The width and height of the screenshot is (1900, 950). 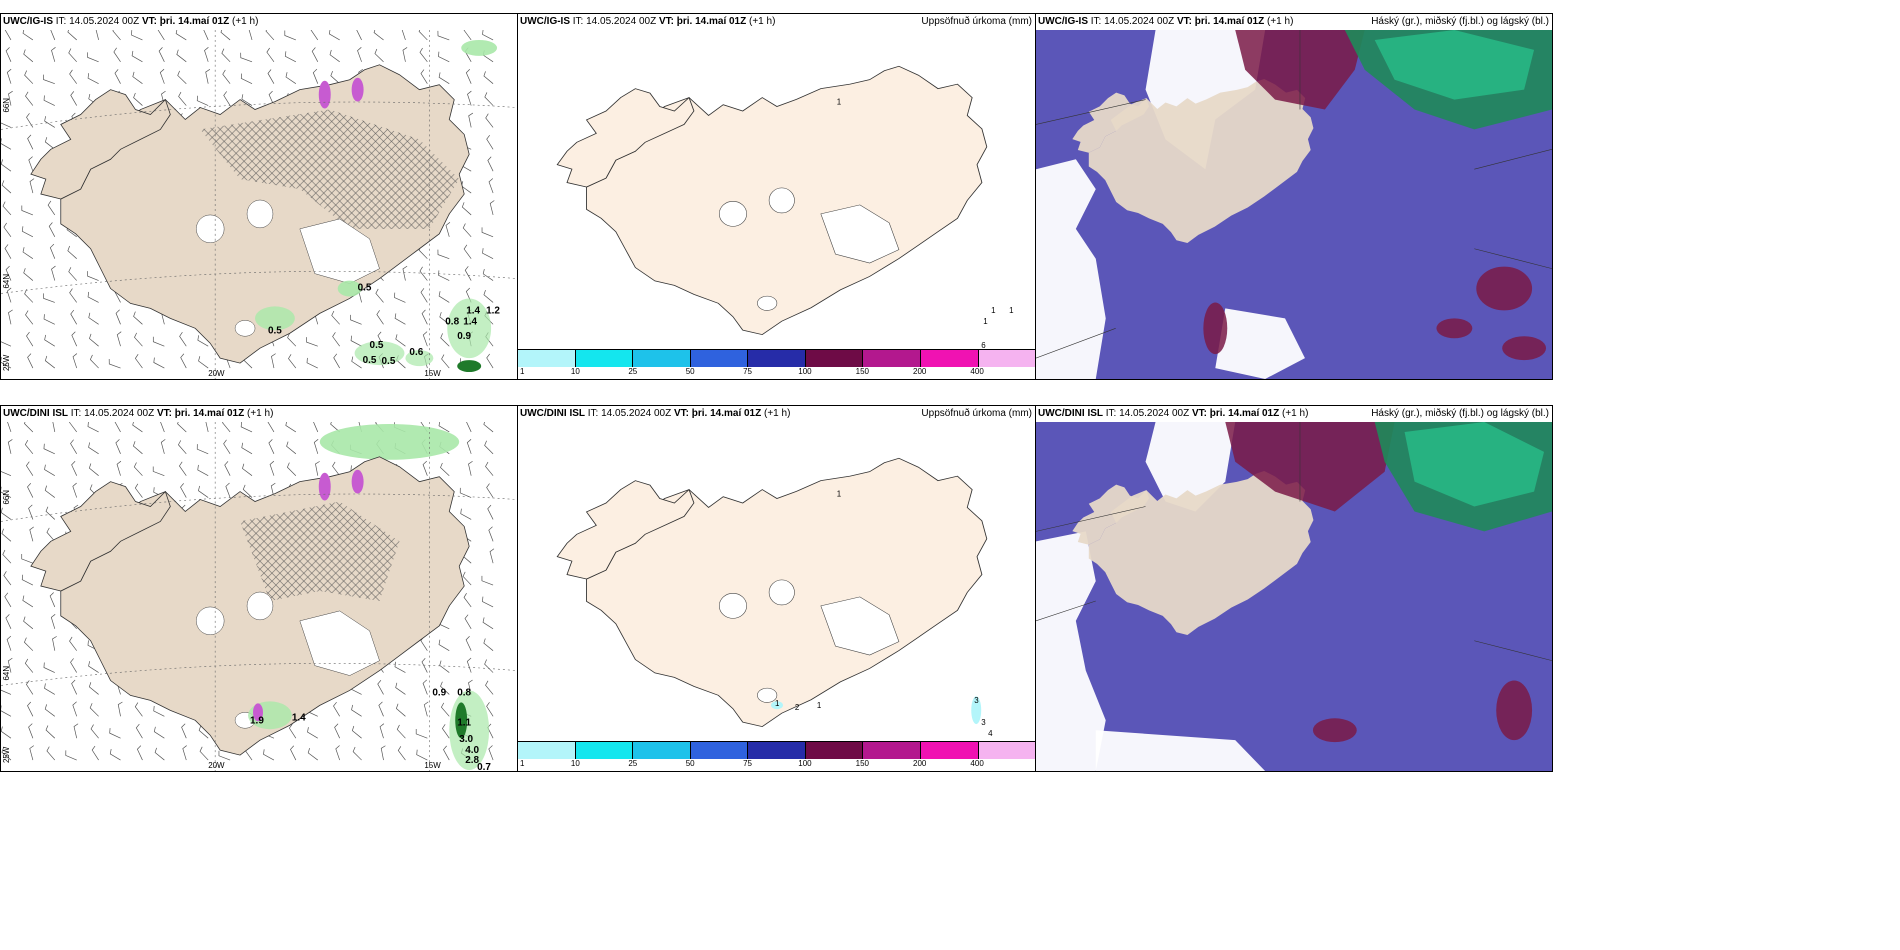 I want to click on colorbar: 1 10 25 50 75 100 150 200 400, so click(x=776, y=756).